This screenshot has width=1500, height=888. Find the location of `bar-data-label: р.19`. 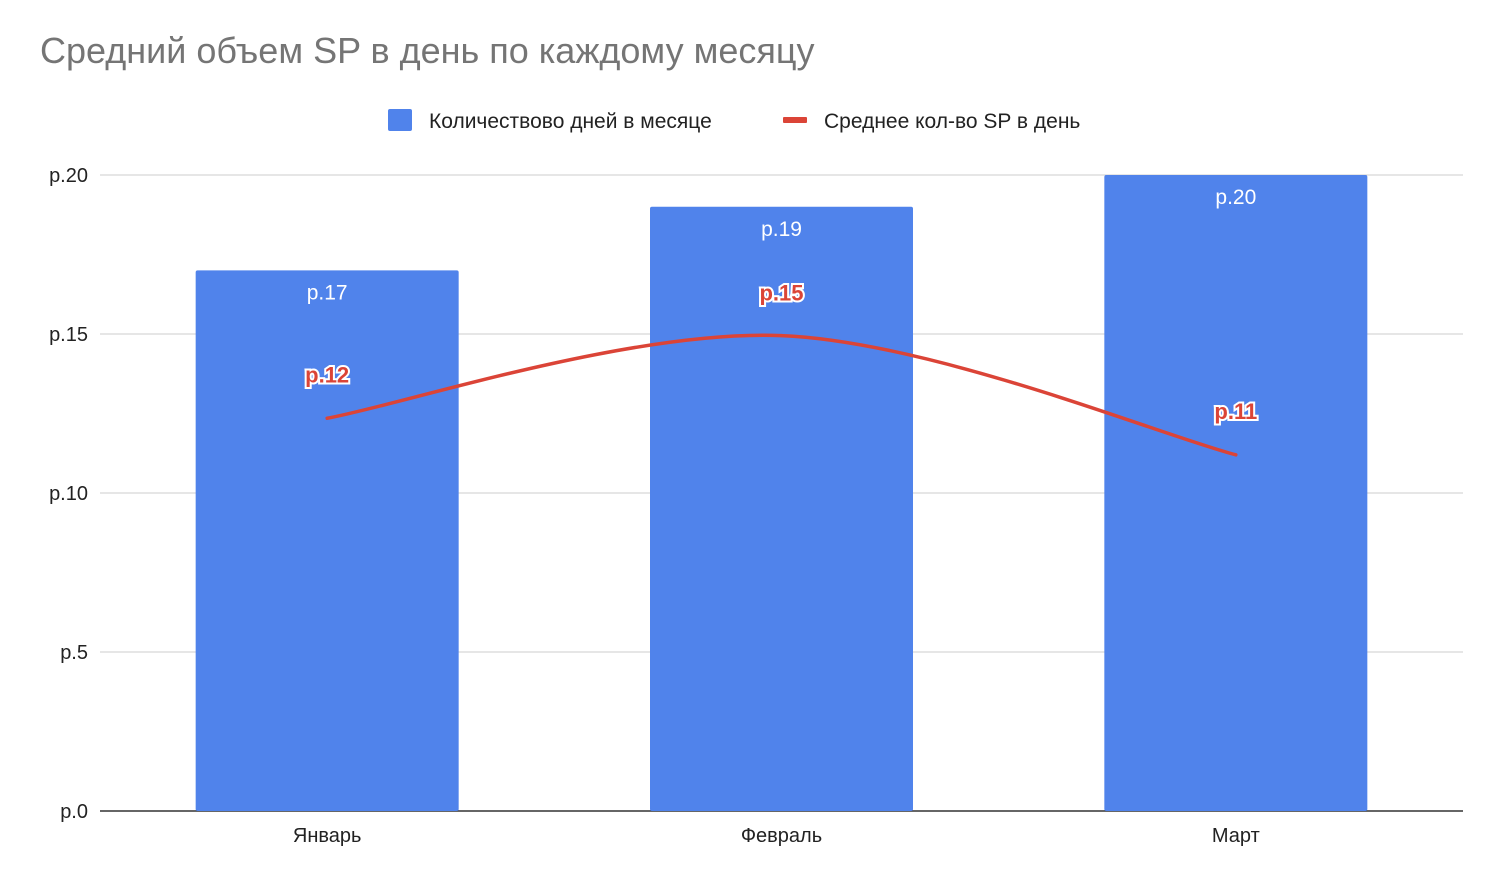

bar-data-label: р.19 is located at coordinates (781, 229).